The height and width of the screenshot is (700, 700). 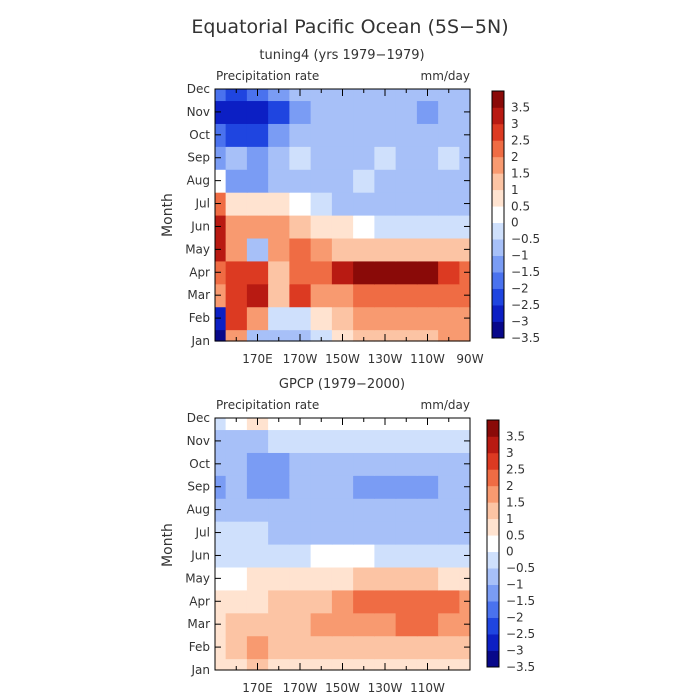 What do you see at coordinates (525, 338) in the screenshot?
I see `colorbar-label: −3.5` at bounding box center [525, 338].